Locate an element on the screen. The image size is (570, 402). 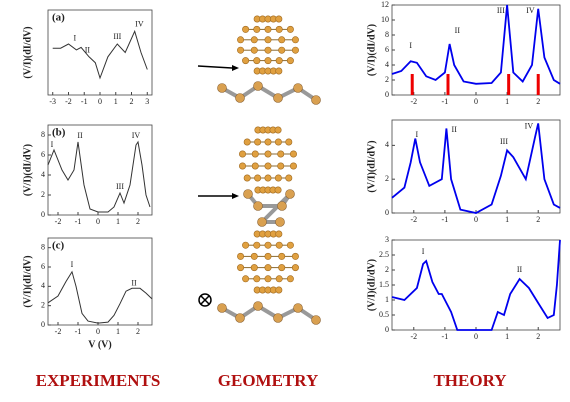
y-tick-label: 0.5 is located at coordinates (384, 314).